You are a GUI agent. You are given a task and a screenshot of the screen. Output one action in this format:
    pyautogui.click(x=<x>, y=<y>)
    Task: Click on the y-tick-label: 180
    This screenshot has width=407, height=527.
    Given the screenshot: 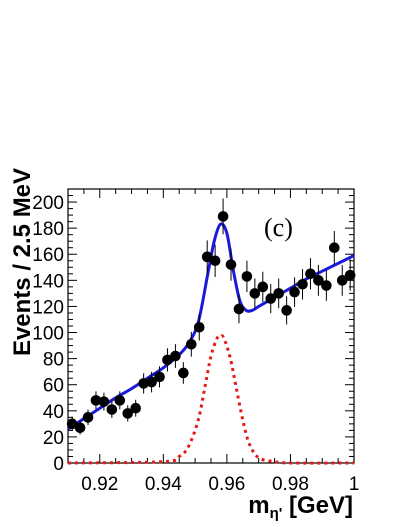 What is the action you would take?
    pyautogui.click(x=48, y=229)
    